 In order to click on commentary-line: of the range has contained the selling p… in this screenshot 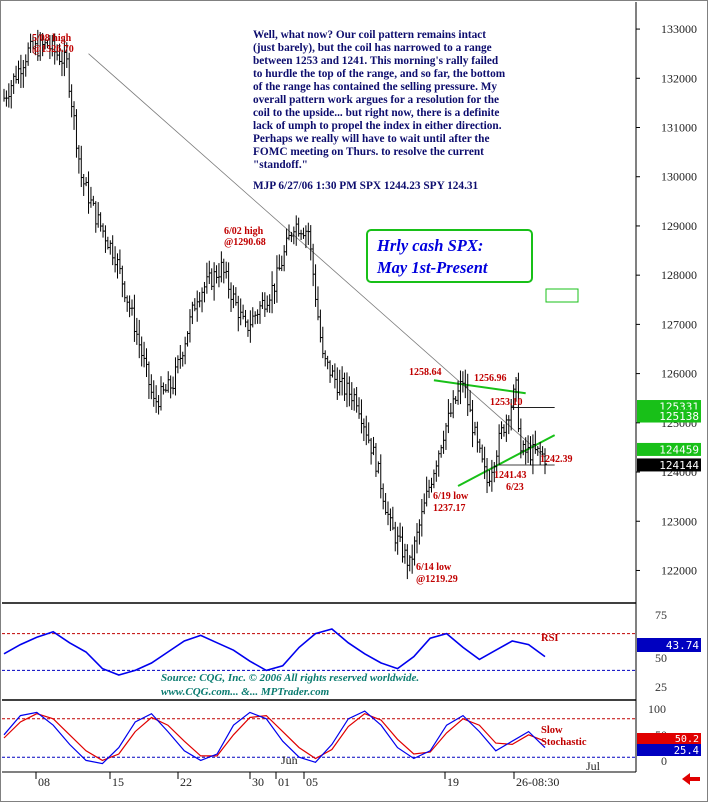, I will do `click(375, 87)`.